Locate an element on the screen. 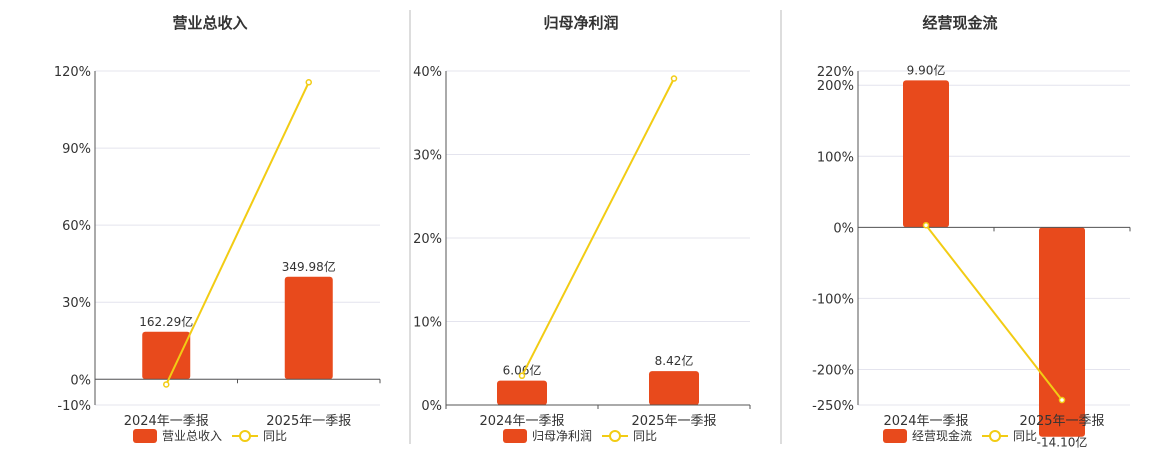  data-label: 9.90亿 is located at coordinates (926, 69).